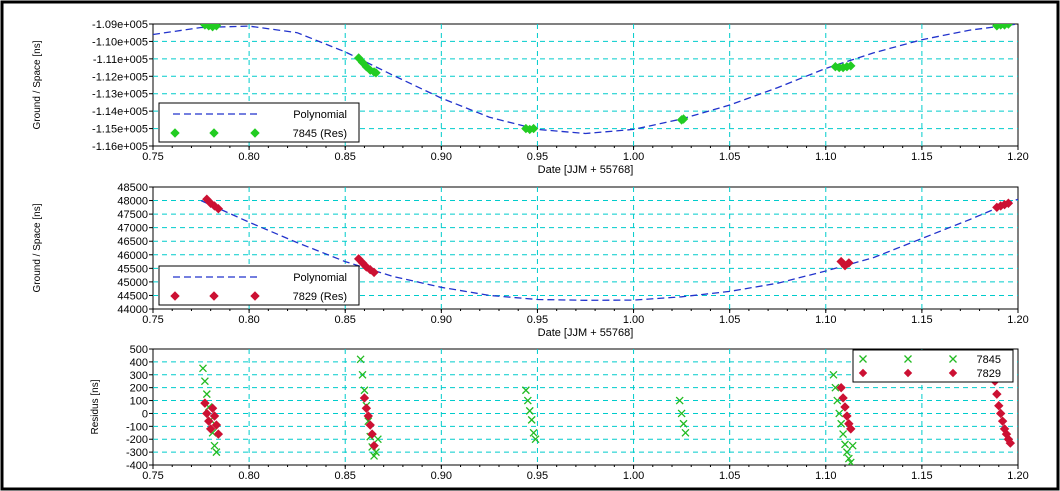  I want to click on legend: Polynomial 7829 (Res), so click(259, 285).